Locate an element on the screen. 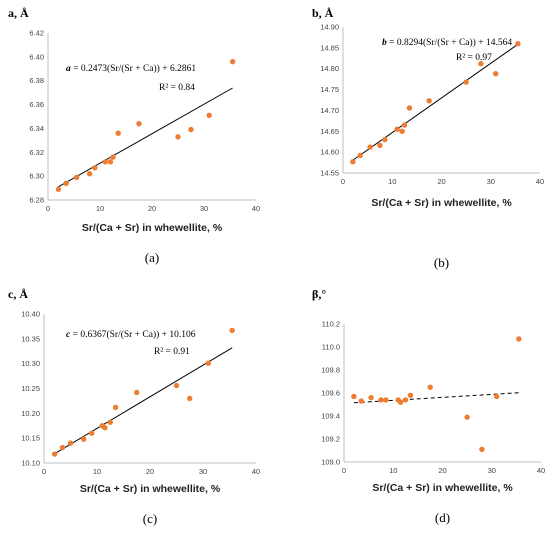 This screenshot has height=540, width=550. y-axis-title: b, Å is located at coordinates (323, 13).